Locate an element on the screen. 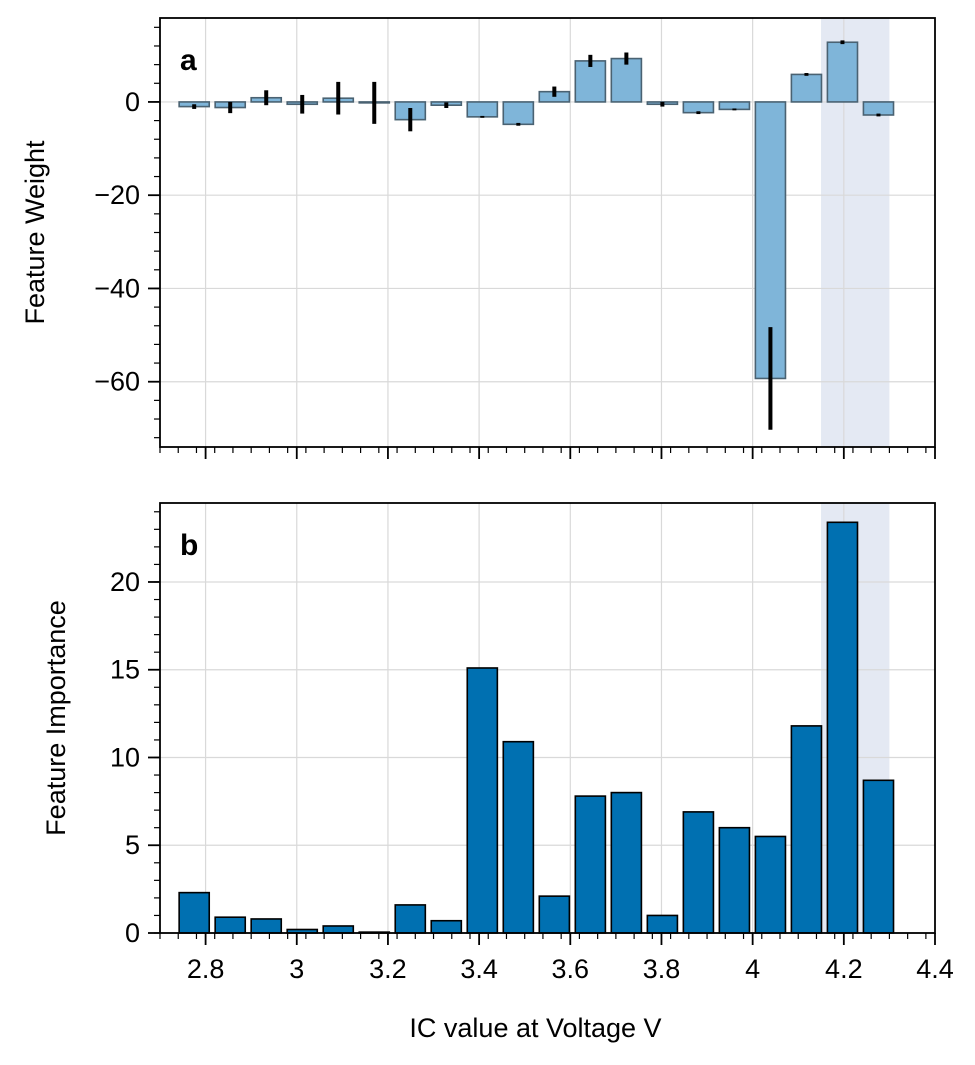 Image resolution: width=975 pixels, height=1065 pixels. panel-b-x-axis-label: IC value at Voltage V is located at coordinates (535, 1028).